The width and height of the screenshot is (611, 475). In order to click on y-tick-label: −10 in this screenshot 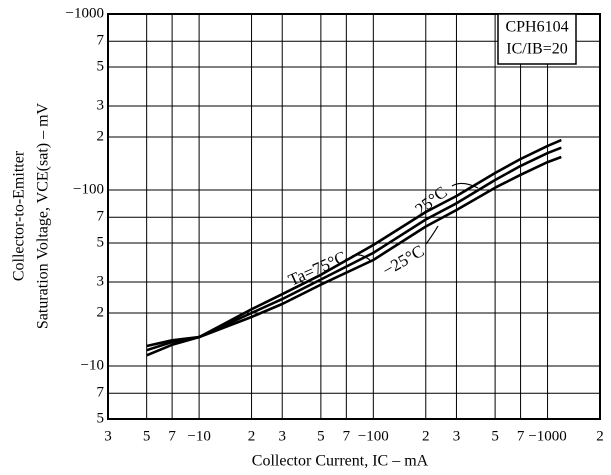, I will do `click(92, 365)`.